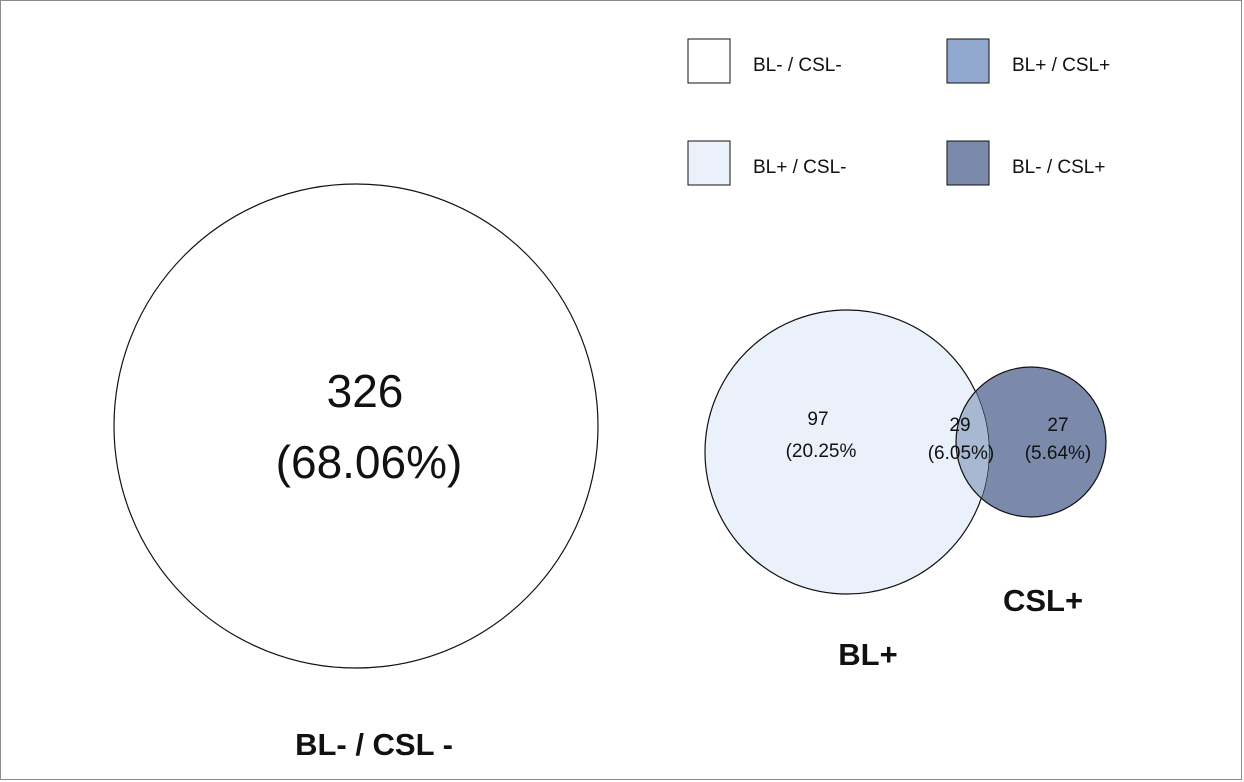 This screenshot has height=782, width=1244. I want to click on csl-set-label: CSL+, so click(1043, 600).